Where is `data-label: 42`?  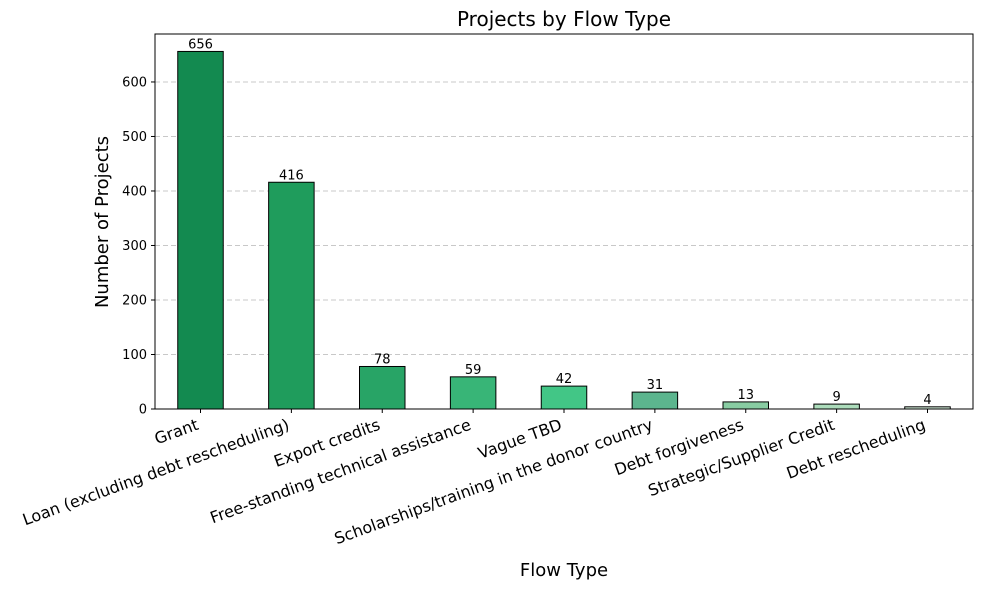
data-label: 42 is located at coordinates (564, 379).